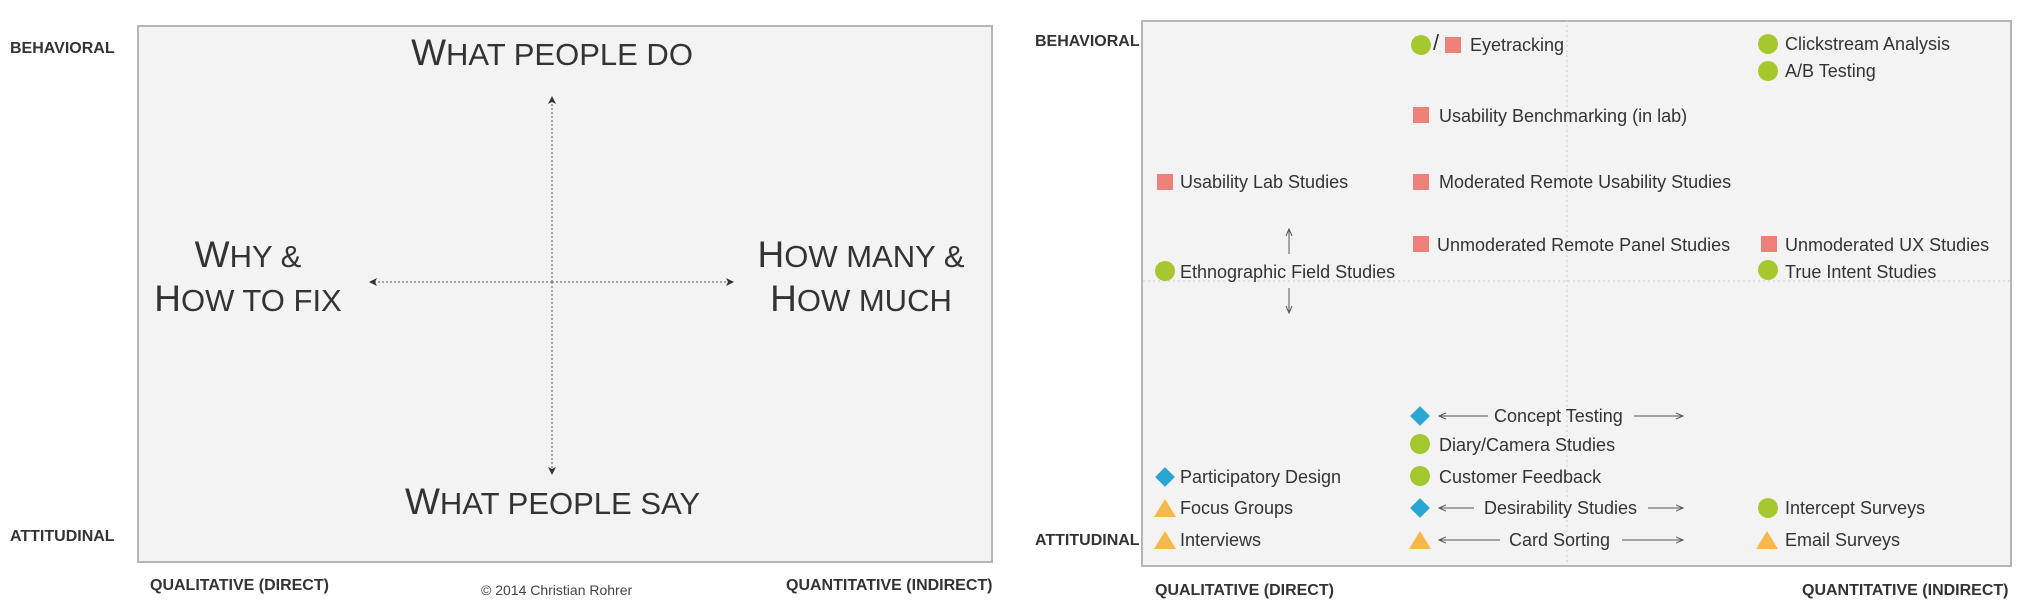  What do you see at coordinates (1563, 116) in the screenshot?
I see `usability-benchmarking-label: Usability Benchmarking (in lab)` at bounding box center [1563, 116].